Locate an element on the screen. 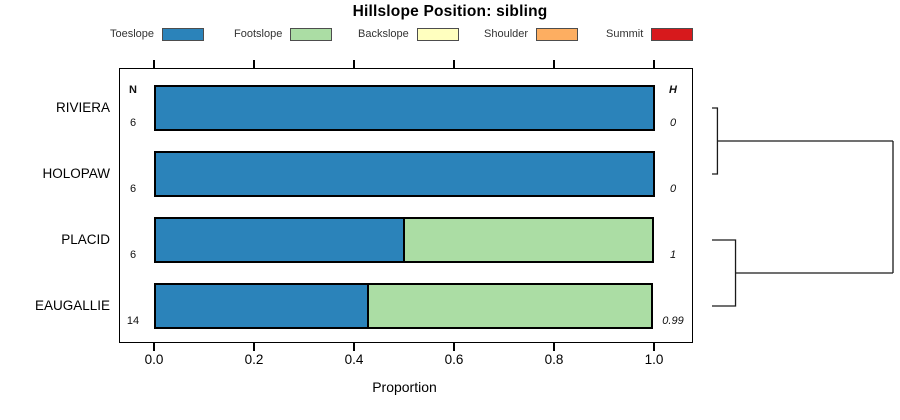 The width and height of the screenshot is (900, 420). chart-title: Hillslope Position: sibling is located at coordinates (450, 11).